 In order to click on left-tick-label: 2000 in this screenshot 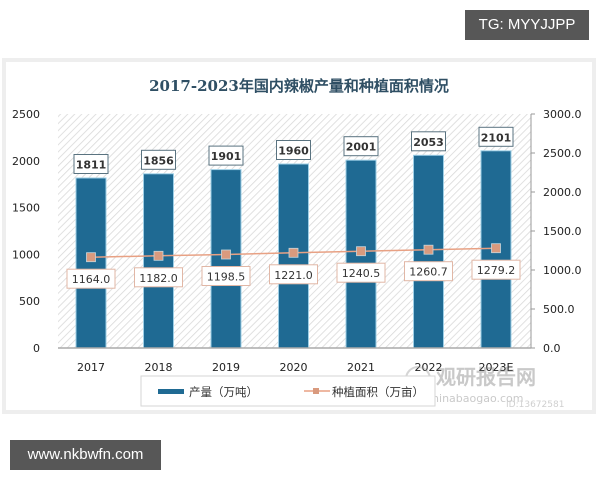, I will do `click(26, 161)`.